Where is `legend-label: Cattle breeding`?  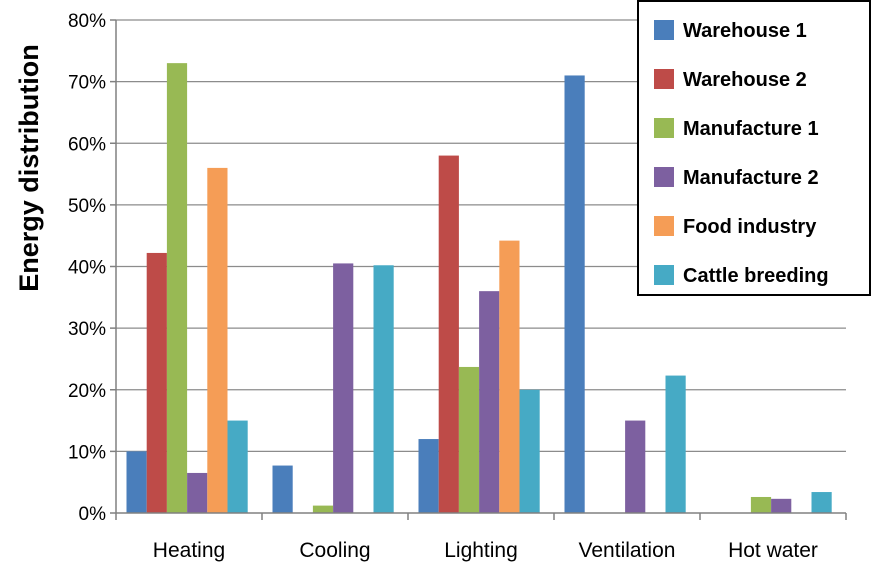 legend-label: Cattle breeding is located at coordinates (756, 276).